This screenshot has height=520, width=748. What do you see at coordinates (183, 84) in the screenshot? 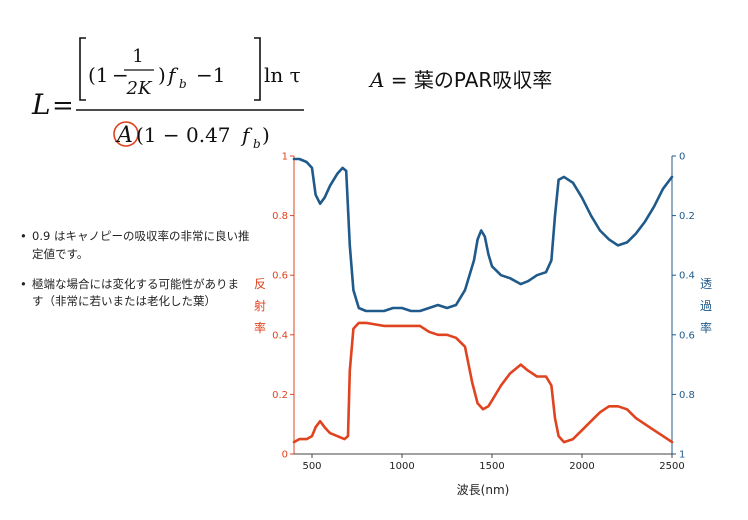
I see `formula-sub-b: b` at bounding box center [183, 84].